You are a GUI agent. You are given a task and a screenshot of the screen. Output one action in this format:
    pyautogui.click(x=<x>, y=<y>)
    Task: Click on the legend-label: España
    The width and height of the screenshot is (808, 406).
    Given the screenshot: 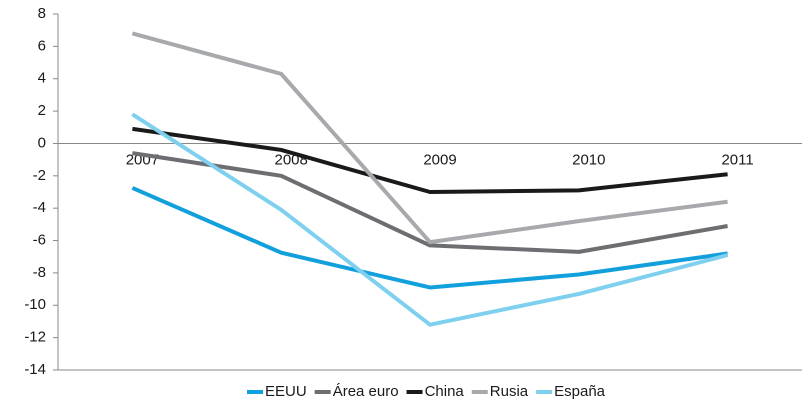 What is the action you would take?
    pyautogui.click(x=580, y=391)
    